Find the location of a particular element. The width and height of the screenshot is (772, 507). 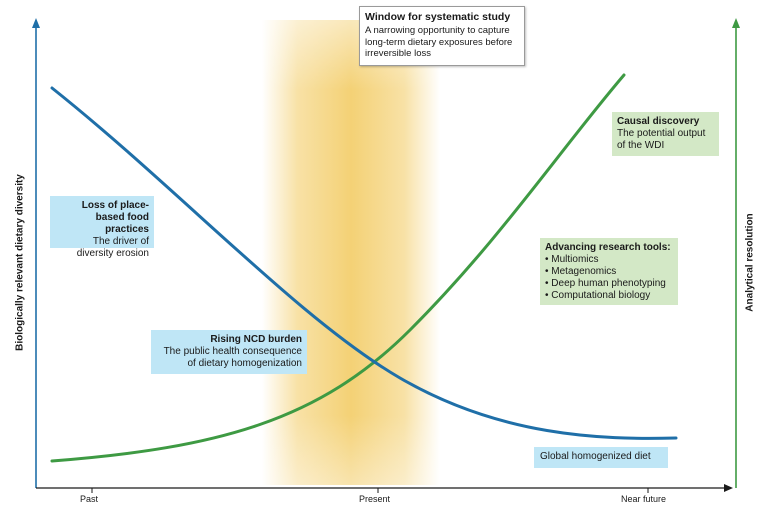

global-diet-text: Global homogenized diet is located at coordinates (595, 456).